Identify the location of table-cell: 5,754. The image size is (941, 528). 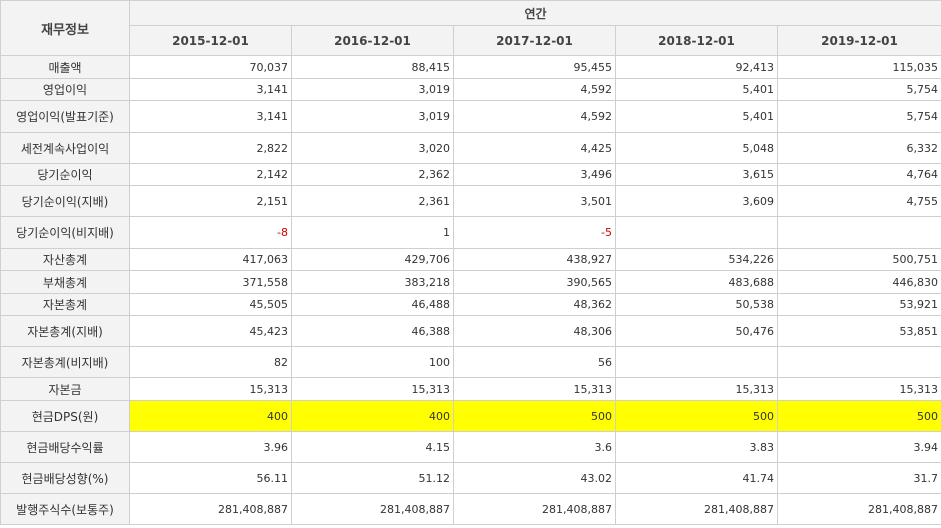
(858, 116).